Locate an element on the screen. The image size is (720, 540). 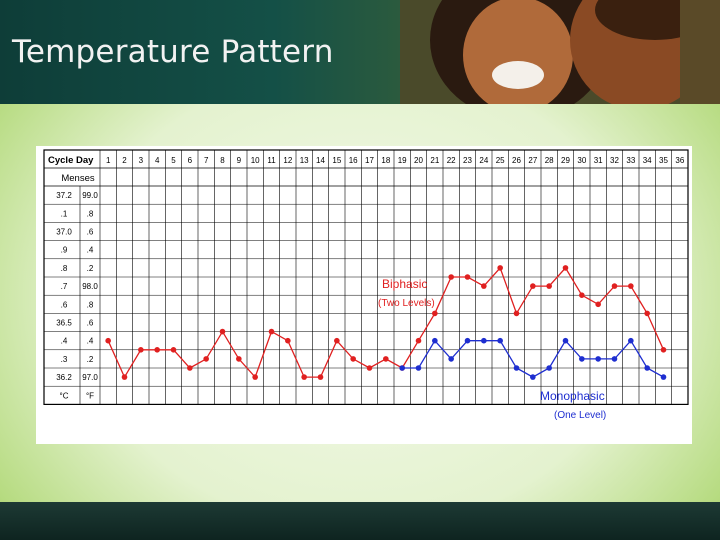
x-tick-label: 22 is located at coordinates (451, 160).